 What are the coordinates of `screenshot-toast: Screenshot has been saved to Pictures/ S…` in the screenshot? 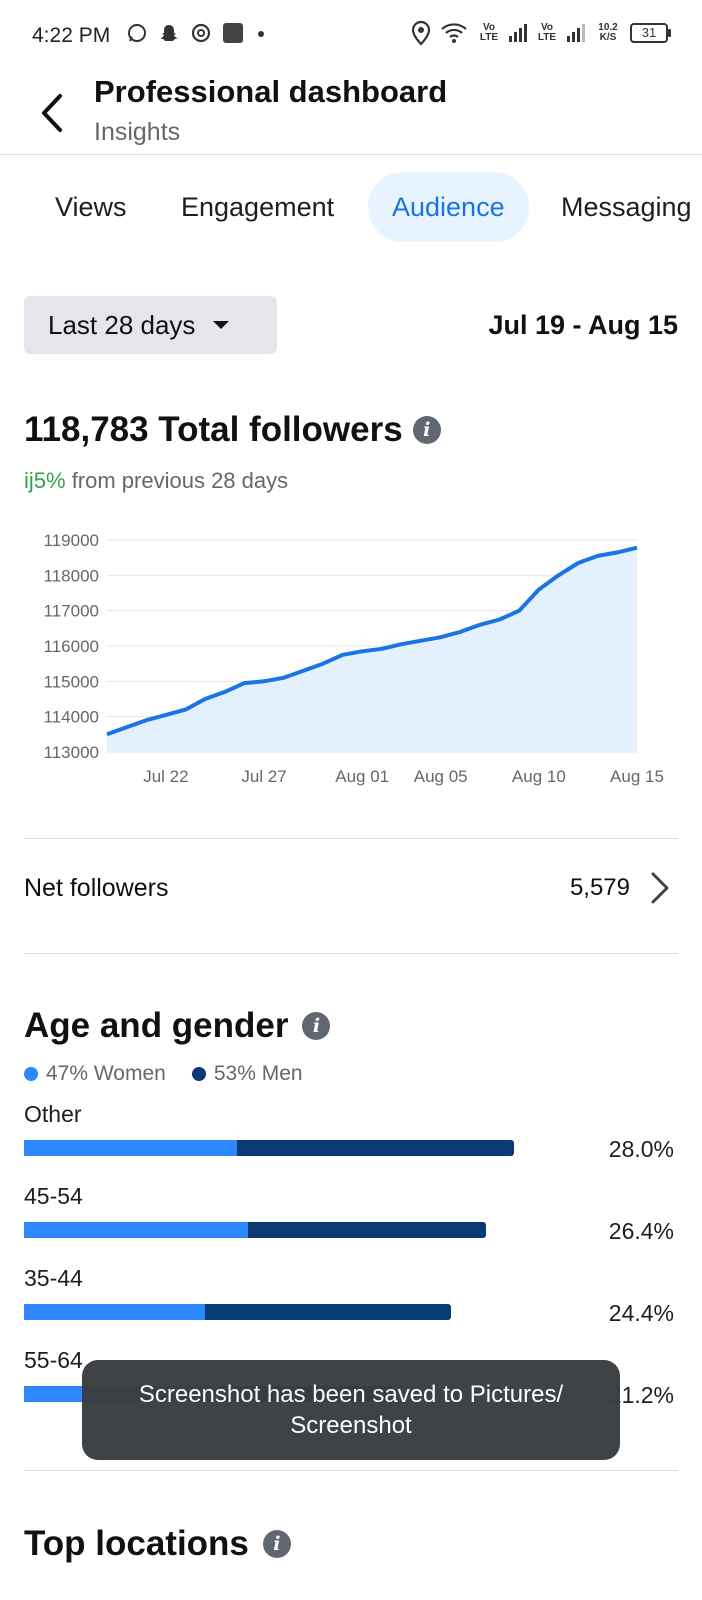 It's located at (351, 1410).